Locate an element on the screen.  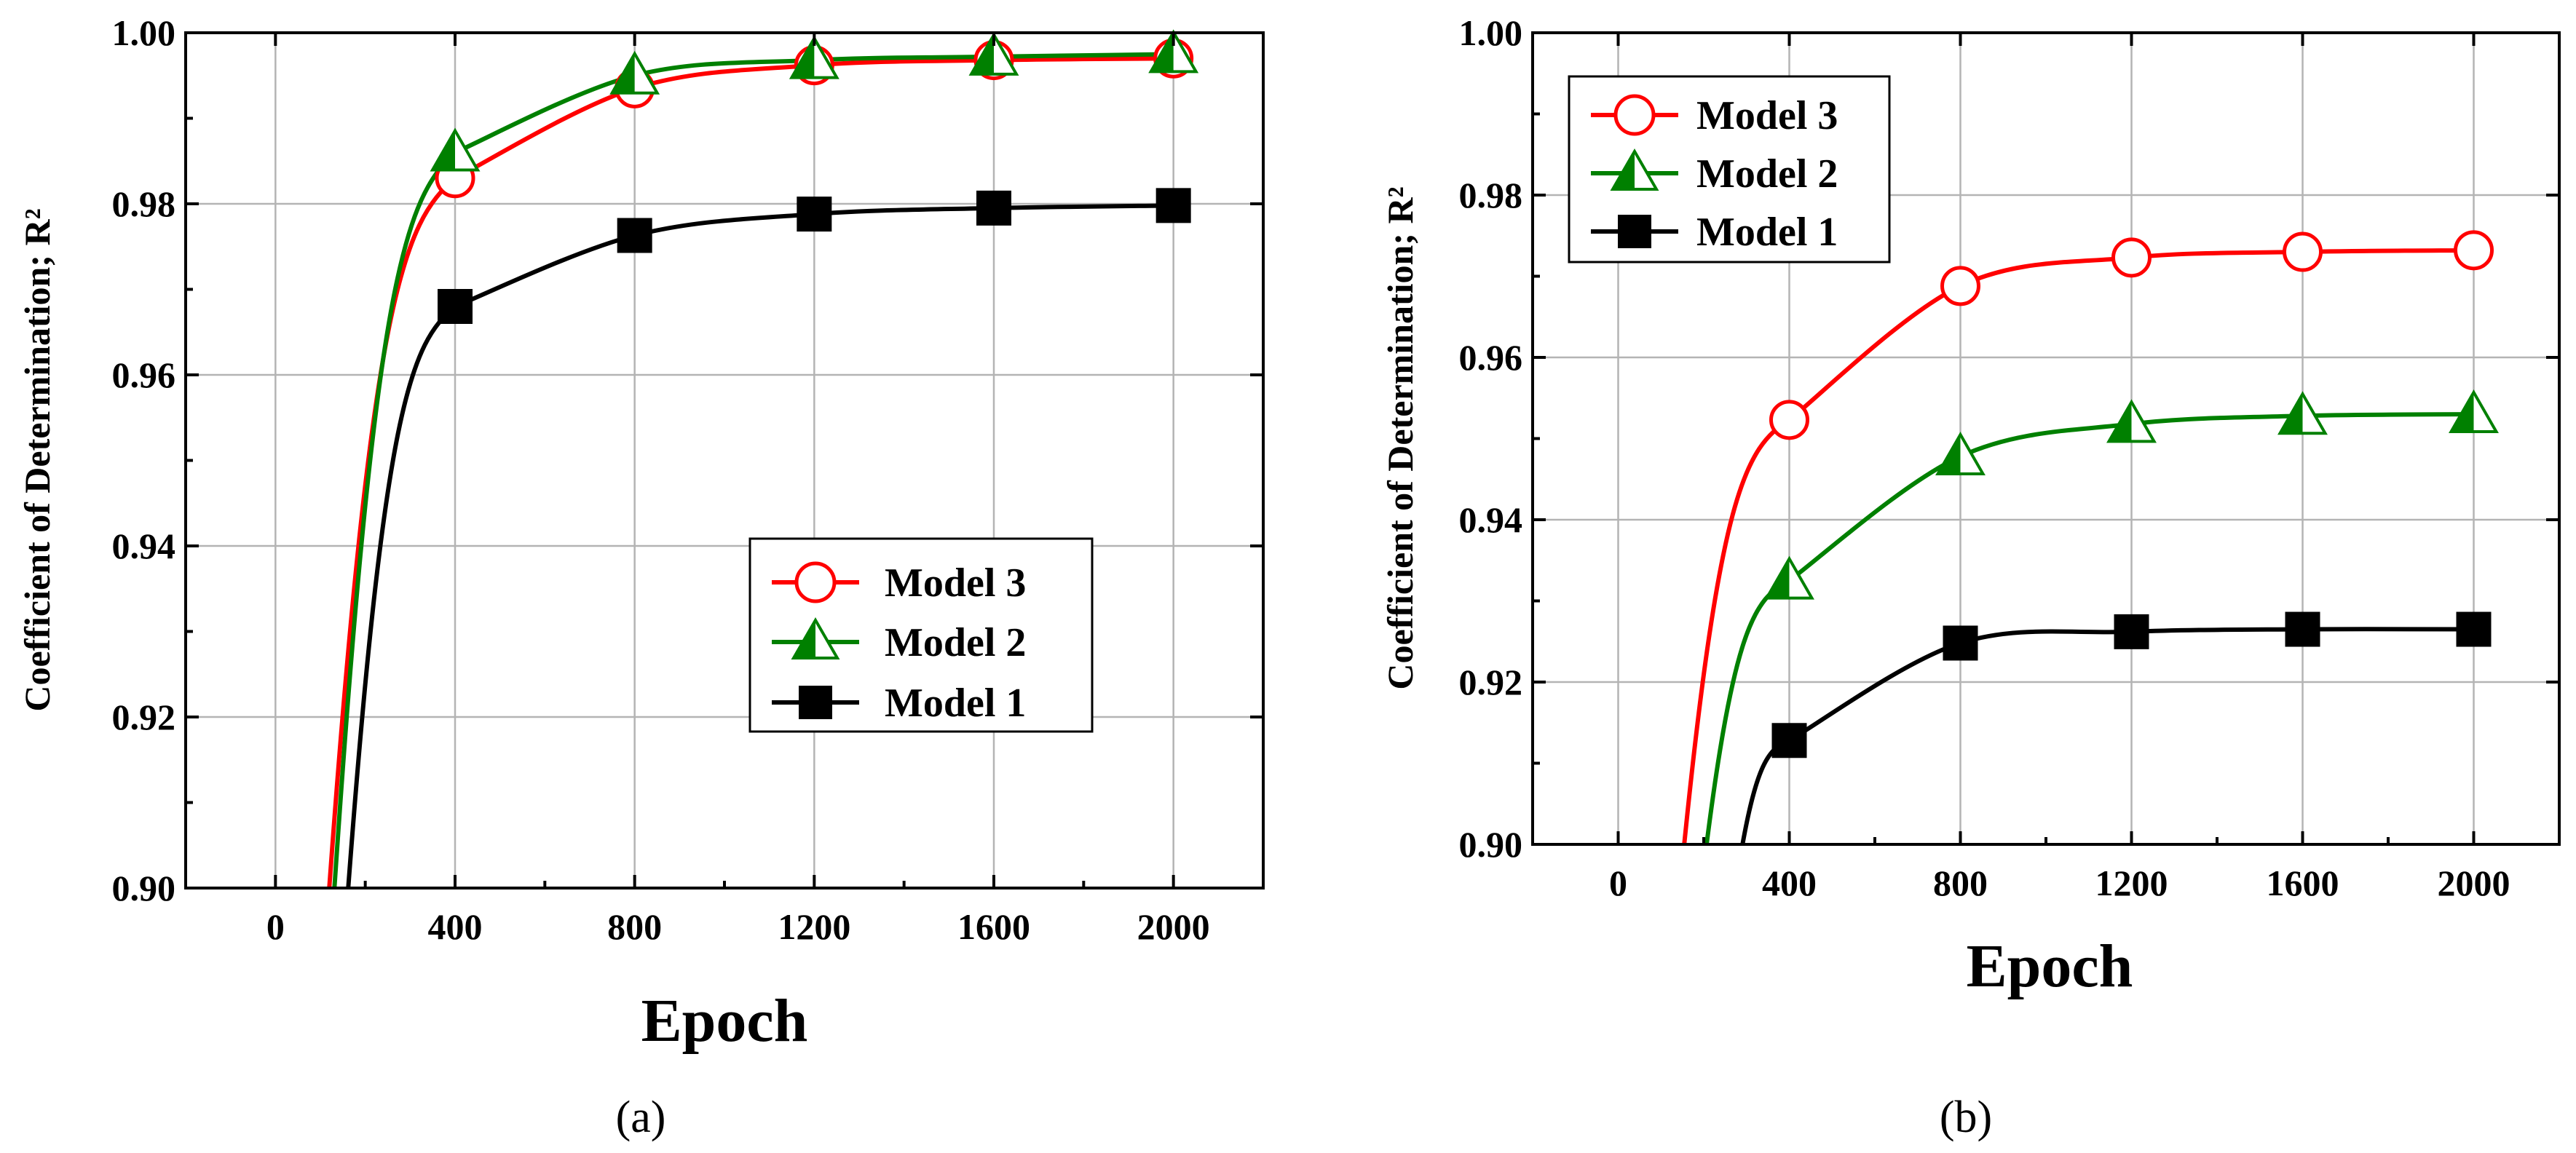
y-tick-label: 0.94 is located at coordinates (1491, 520).